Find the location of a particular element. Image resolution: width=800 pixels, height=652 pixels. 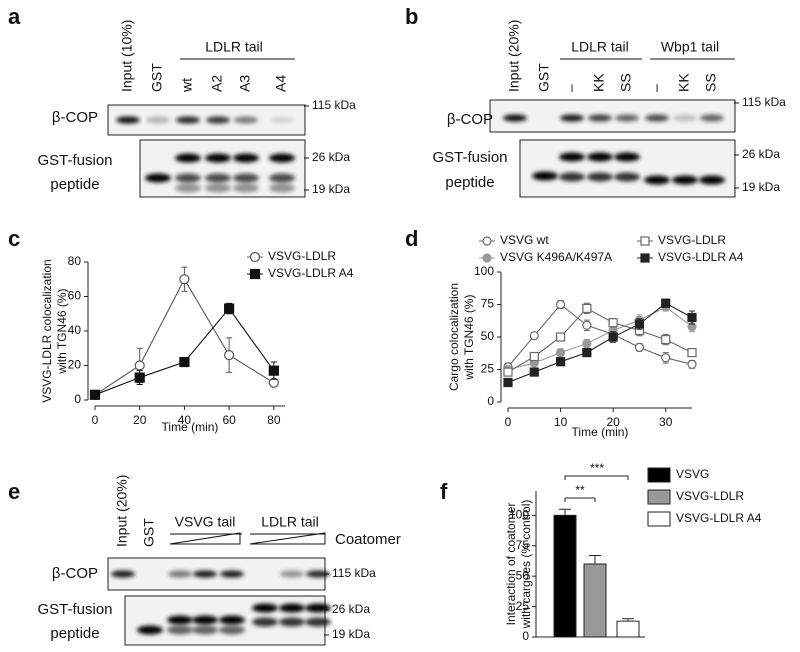

significance-label: *** is located at coordinates (597, 468).